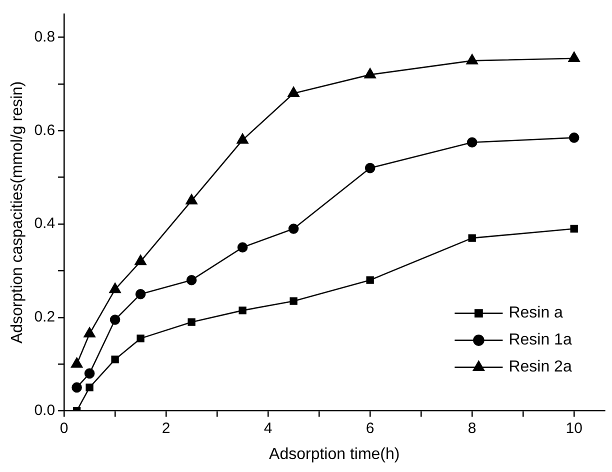 This screenshot has height=472, width=612. Describe the element at coordinates (334, 454) in the screenshot. I see `x-axis-title: Adsorption time(h)` at that location.